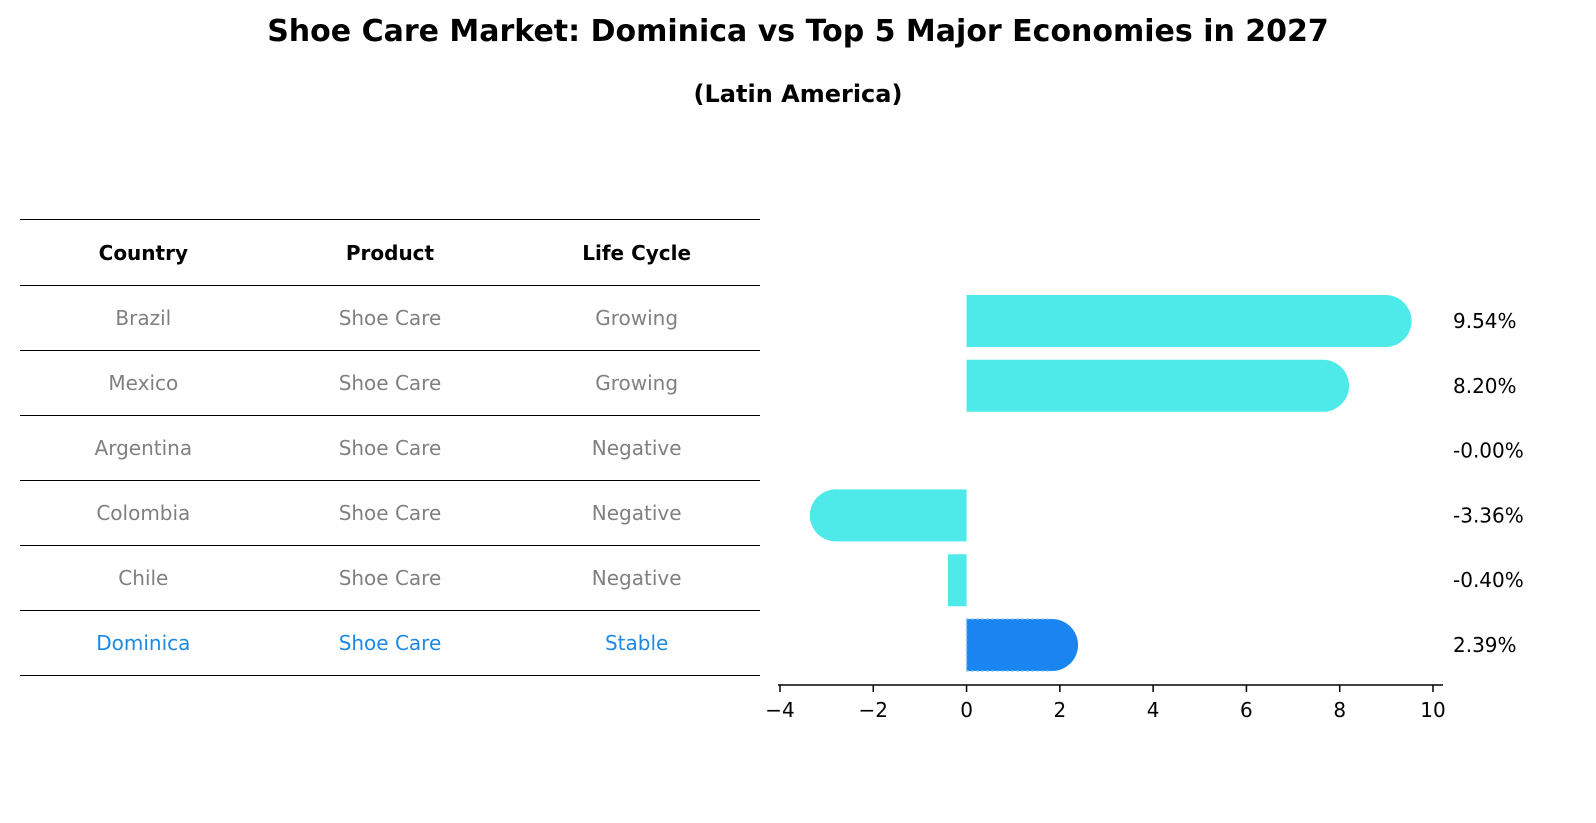 Image resolution: width=1596 pixels, height=823 pixels. I want to click on table-row: Chile Shoe Care Negative, so click(390, 578).